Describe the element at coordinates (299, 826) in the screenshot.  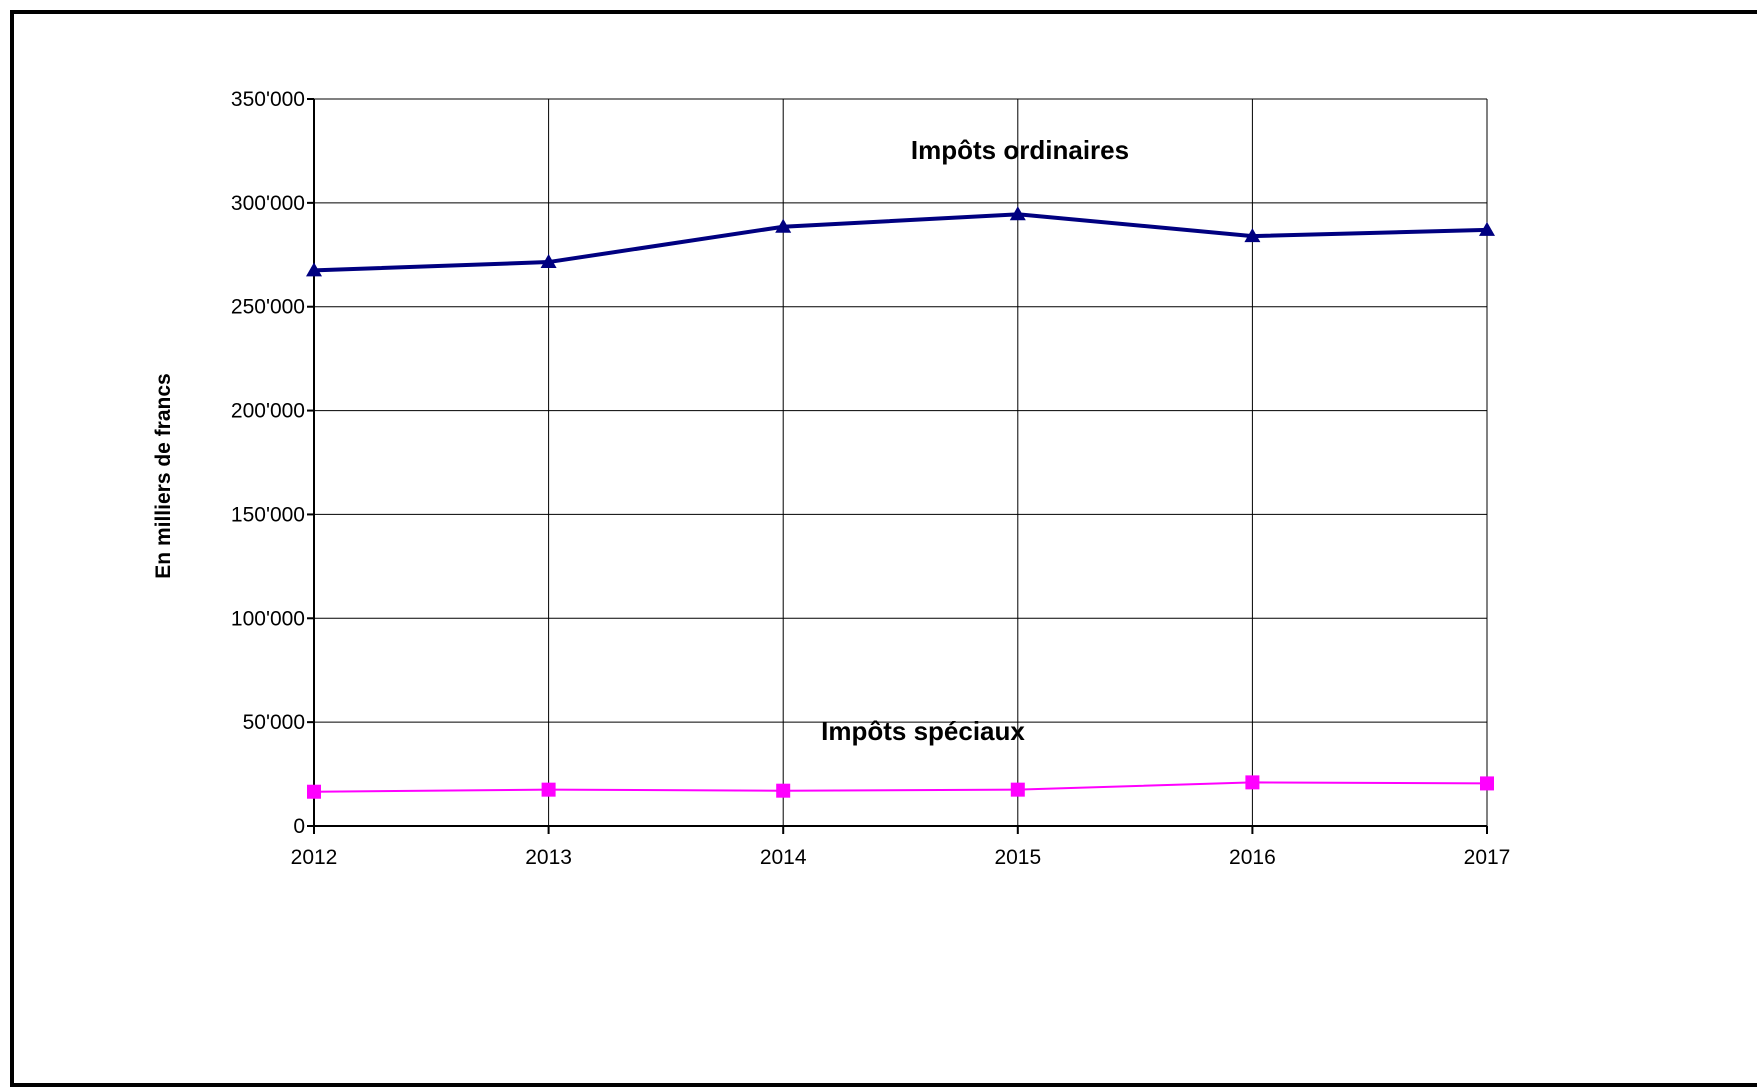
I see `y-tick-label: 0` at that location.